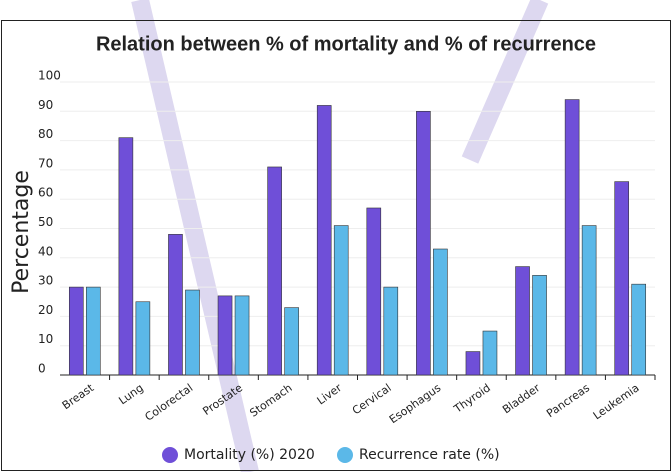 The image size is (672, 472). I want to click on y-tick-label: 40, so click(45, 251).